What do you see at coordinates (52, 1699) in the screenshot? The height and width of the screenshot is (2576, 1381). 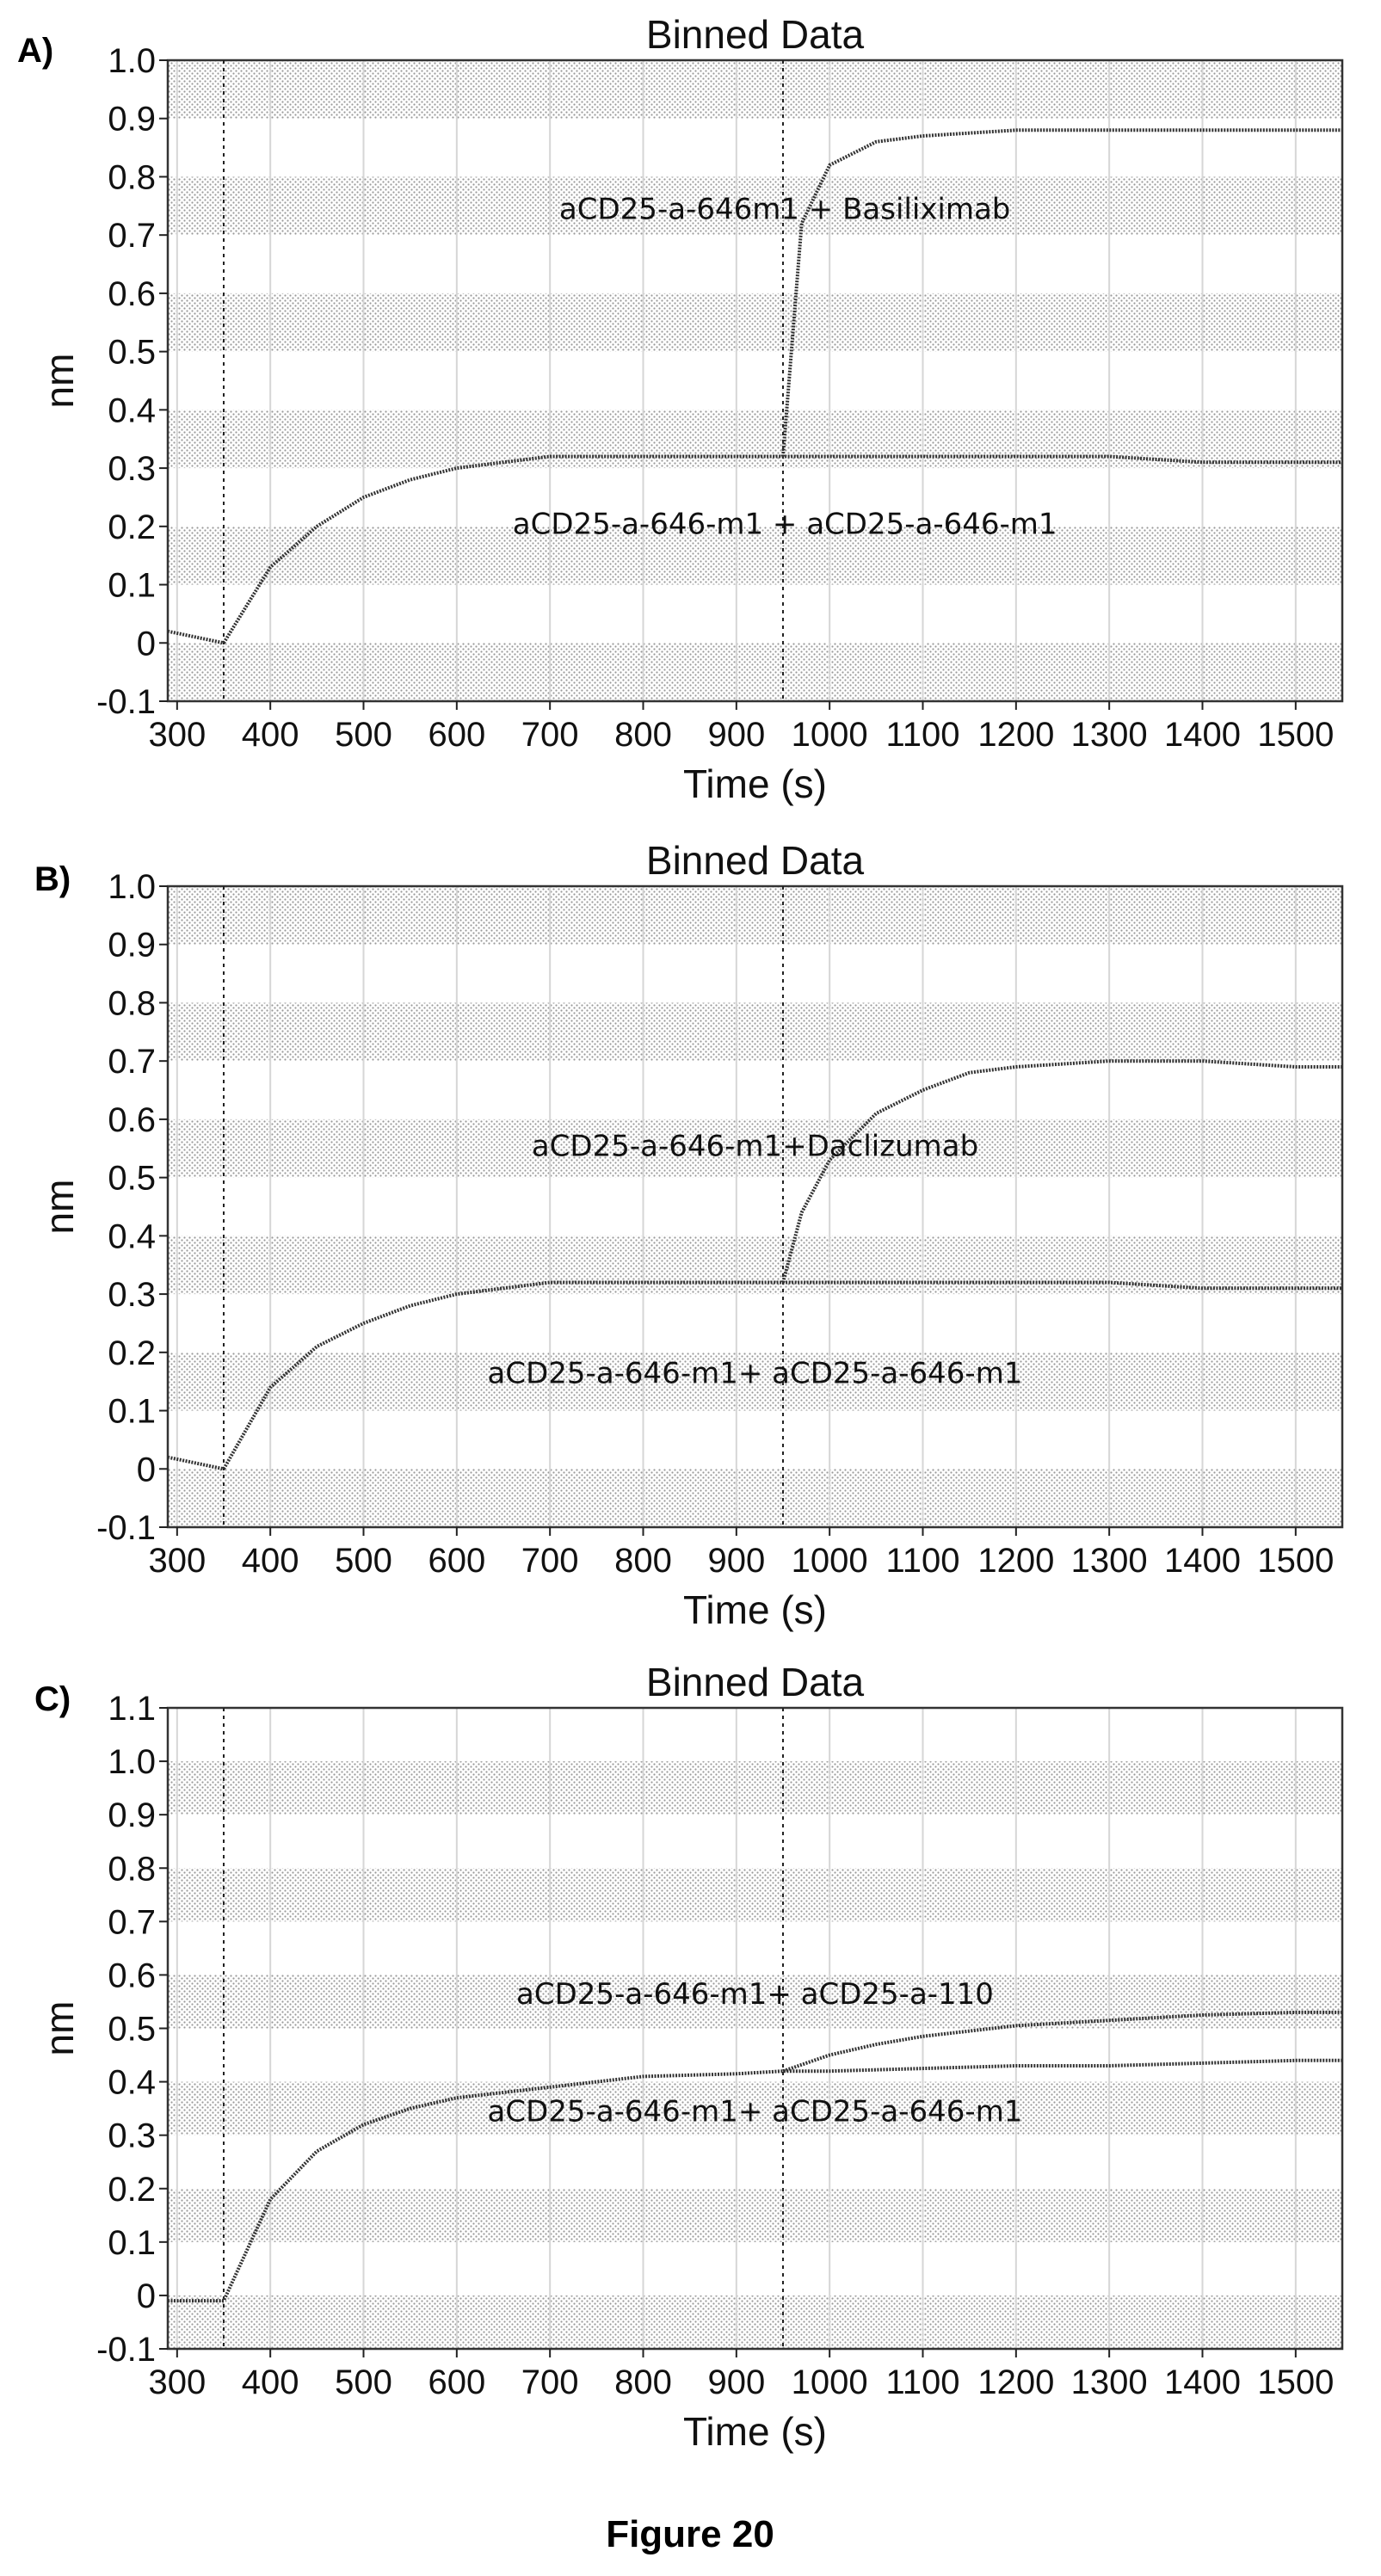 I see `panel-label: C)` at bounding box center [52, 1699].